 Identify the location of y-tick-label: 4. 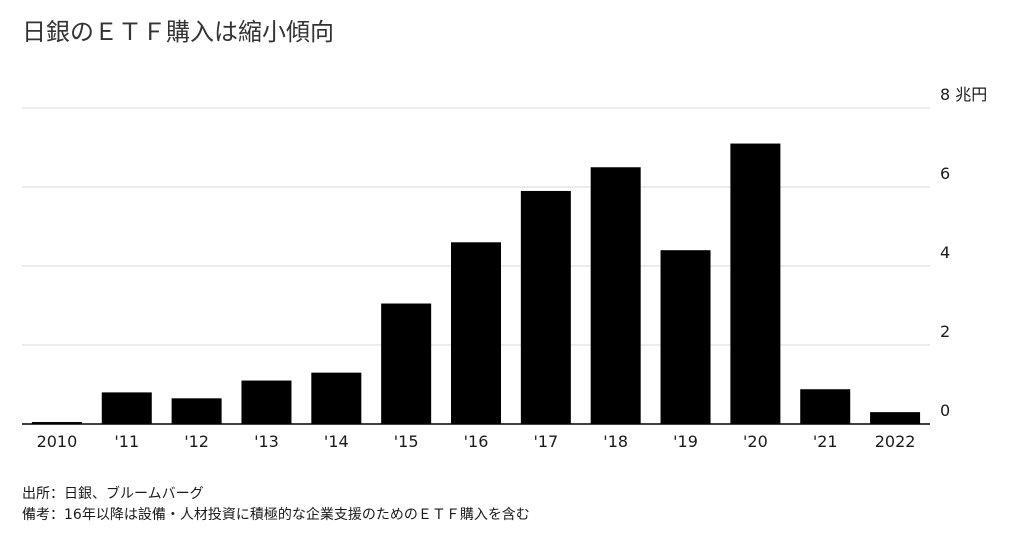
(945, 252).